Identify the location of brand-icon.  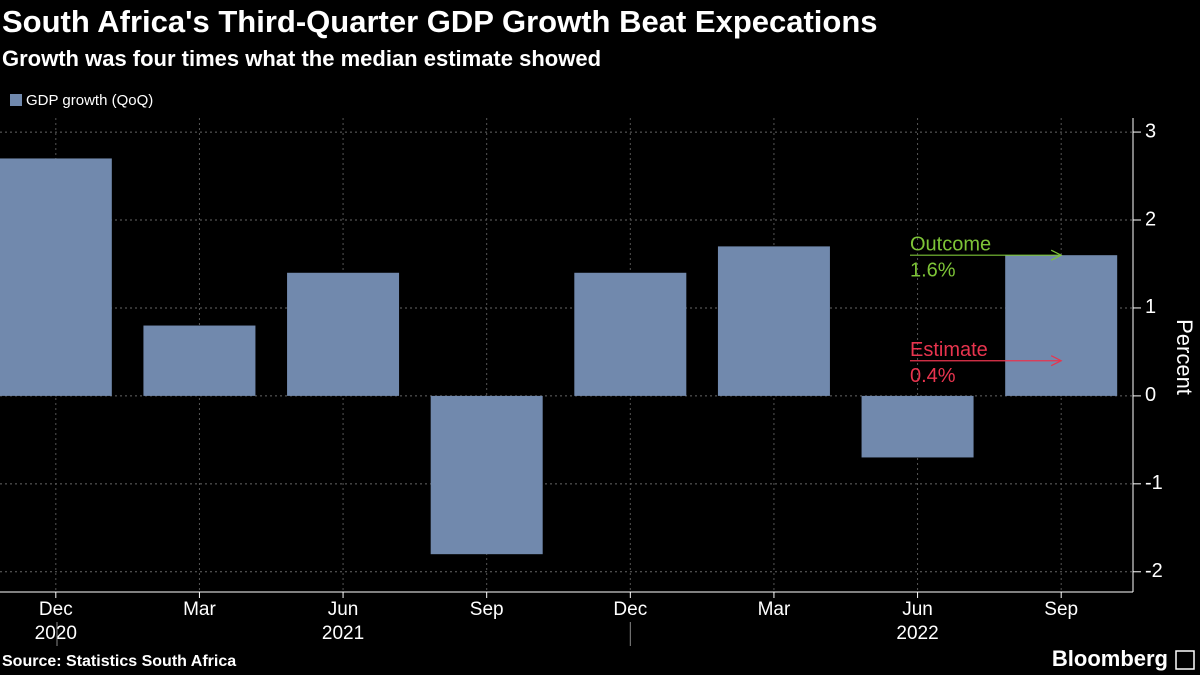
(1185, 660).